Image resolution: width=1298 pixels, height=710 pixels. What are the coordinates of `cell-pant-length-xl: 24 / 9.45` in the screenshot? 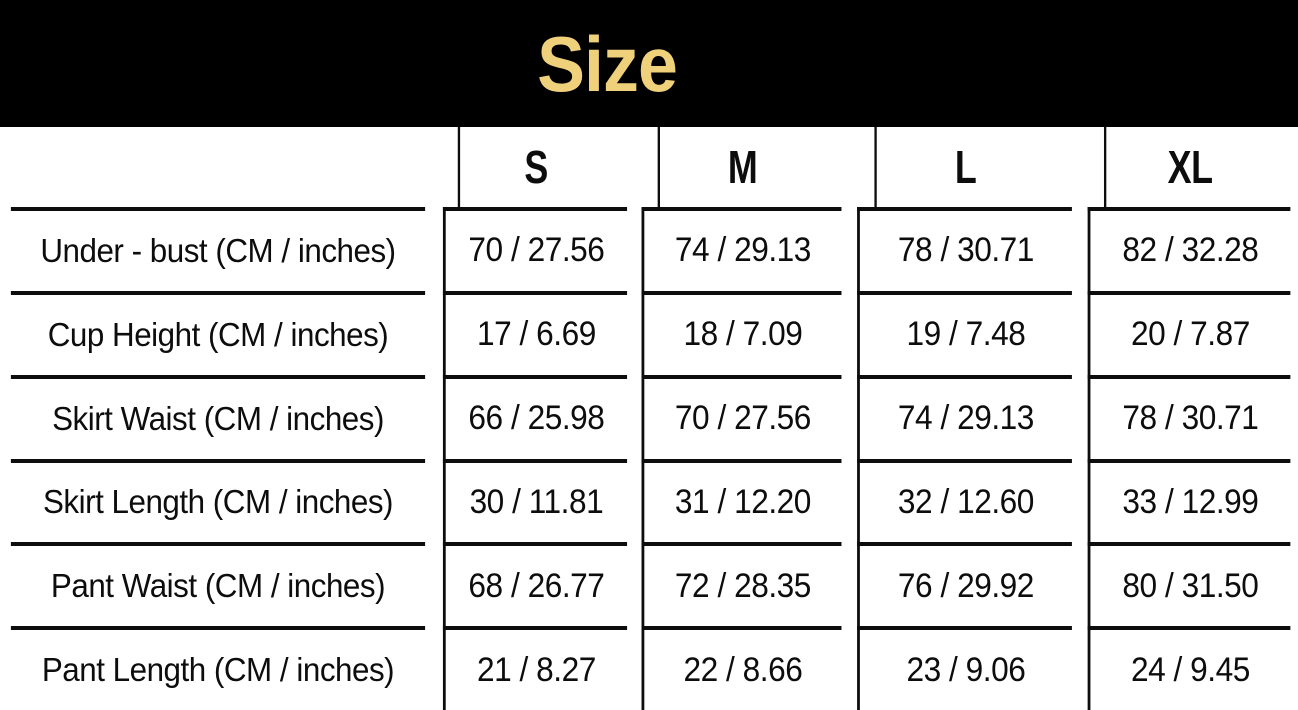 It's located at (1189, 668).